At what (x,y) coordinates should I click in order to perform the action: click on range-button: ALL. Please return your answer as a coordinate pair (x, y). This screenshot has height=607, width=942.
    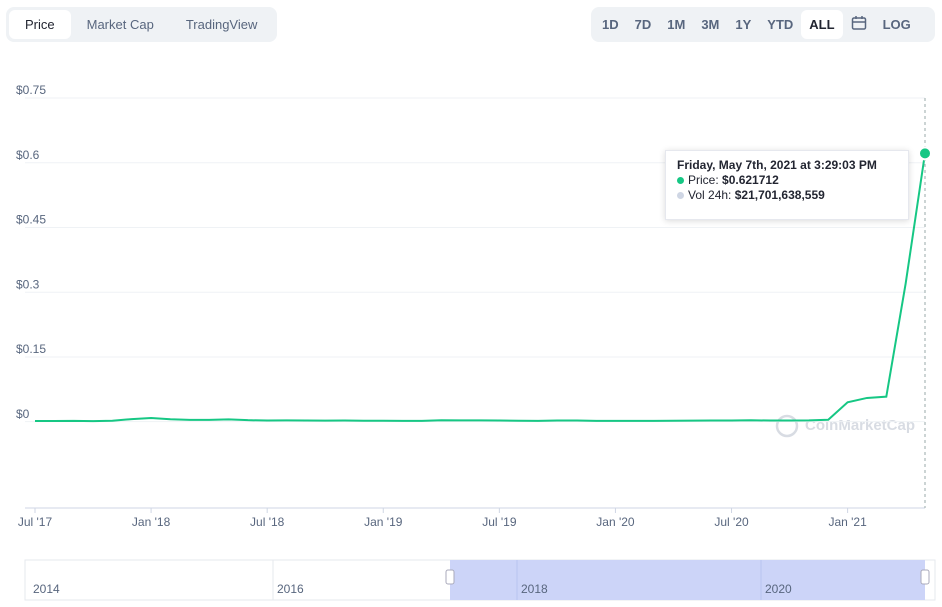
    Looking at the image, I should click on (822, 24).